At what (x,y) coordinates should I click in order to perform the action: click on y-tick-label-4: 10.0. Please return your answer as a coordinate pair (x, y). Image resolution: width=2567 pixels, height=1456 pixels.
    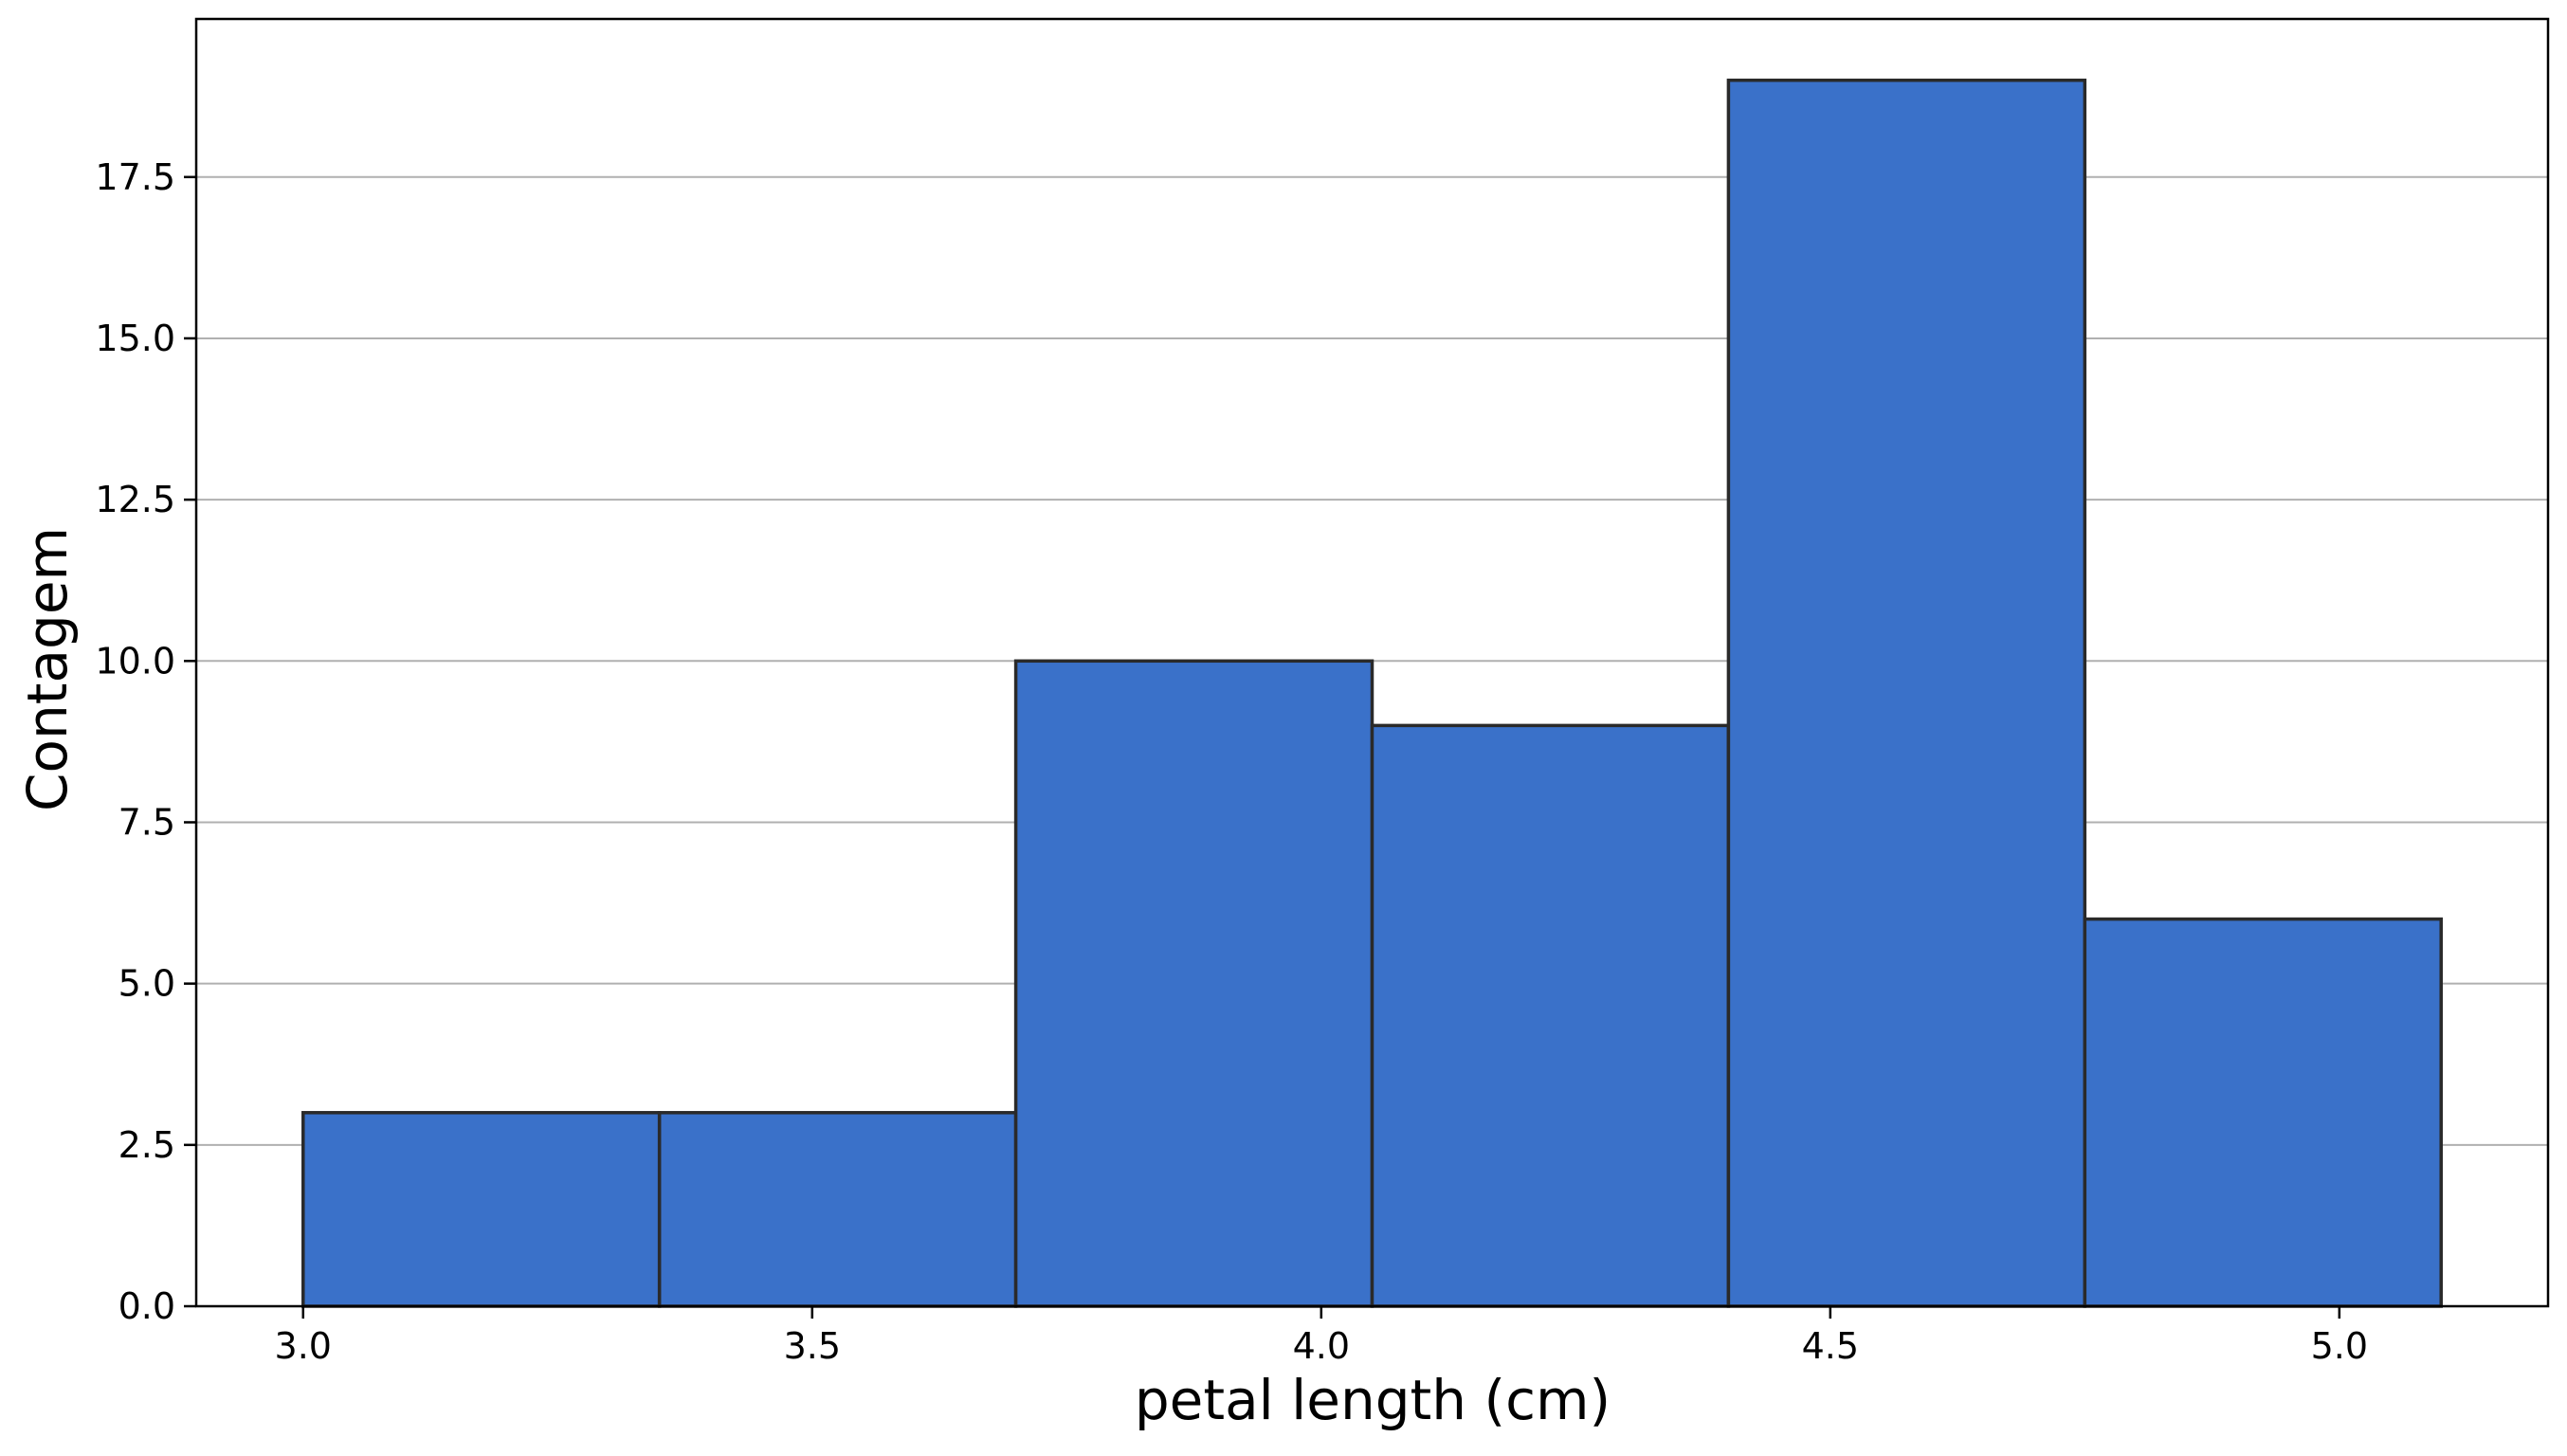
    Looking at the image, I should click on (135, 661).